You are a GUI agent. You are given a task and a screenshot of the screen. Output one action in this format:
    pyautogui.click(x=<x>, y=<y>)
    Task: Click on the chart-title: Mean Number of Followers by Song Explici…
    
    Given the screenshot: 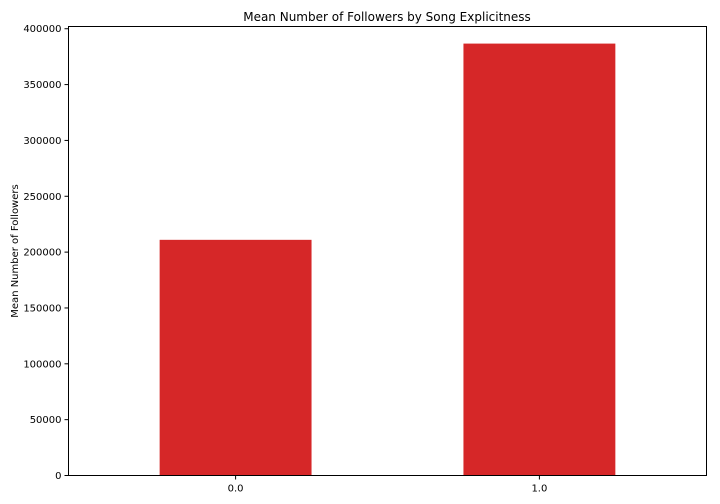 What is the action you would take?
    pyautogui.click(x=387, y=17)
    